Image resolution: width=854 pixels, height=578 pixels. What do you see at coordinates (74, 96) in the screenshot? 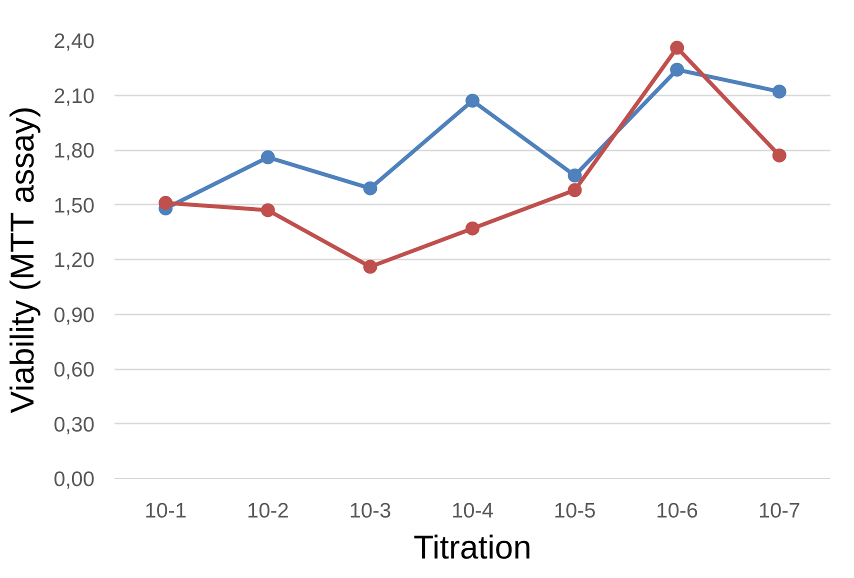
I see `y-tick-label: 2,10` at bounding box center [74, 96].